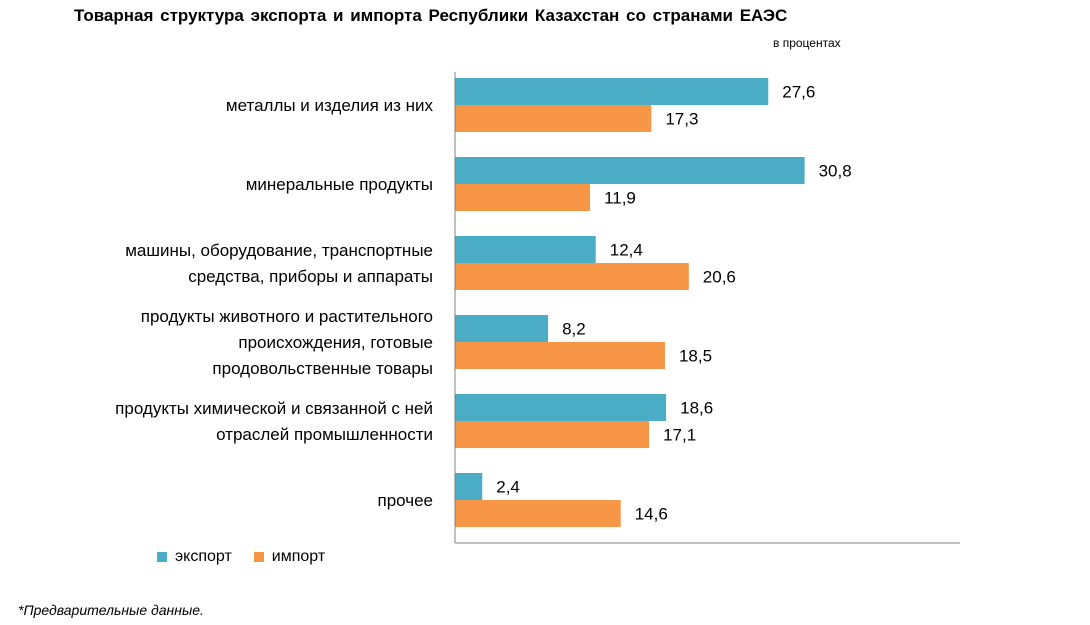 The height and width of the screenshot is (625, 1090). What do you see at coordinates (405, 500) in the screenshot?
I see `category-label-5: прочее` at bounding box center [405, 500].